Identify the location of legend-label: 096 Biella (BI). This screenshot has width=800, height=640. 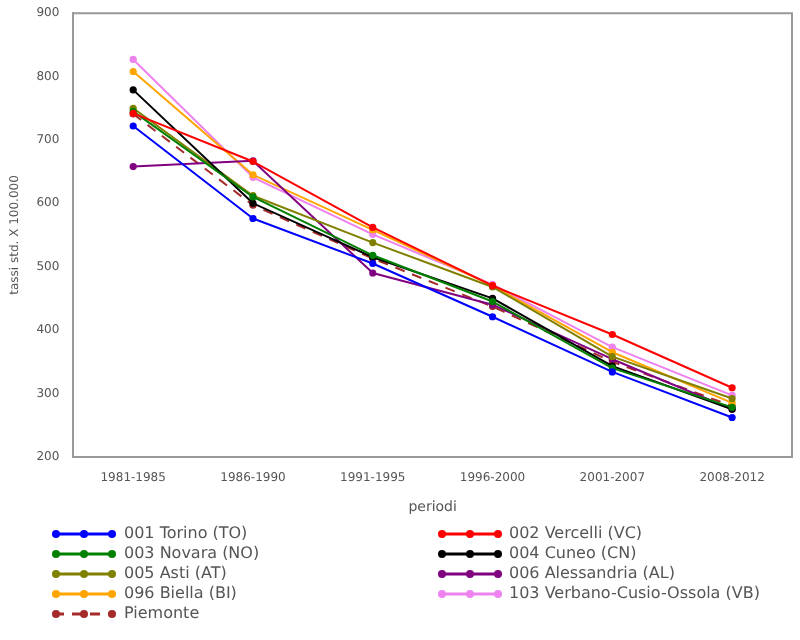
(180, 593).